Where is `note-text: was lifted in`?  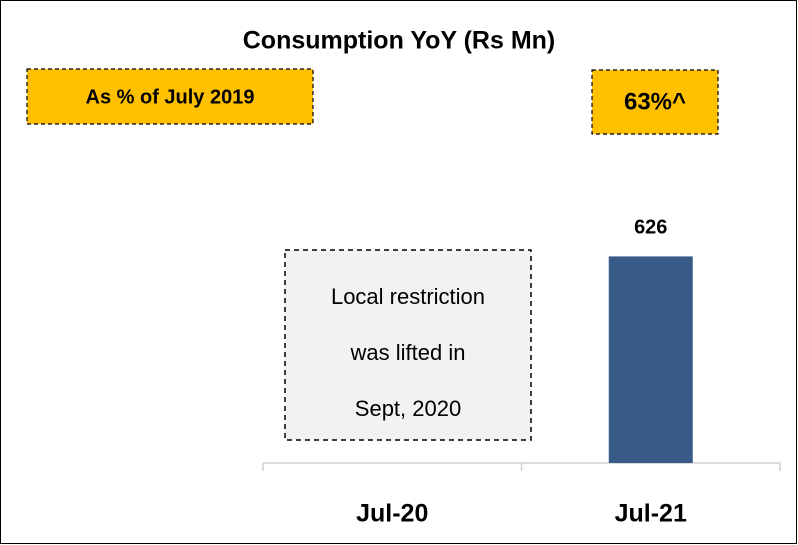 note-text: was lifted in is located at coordinates (408, 352).